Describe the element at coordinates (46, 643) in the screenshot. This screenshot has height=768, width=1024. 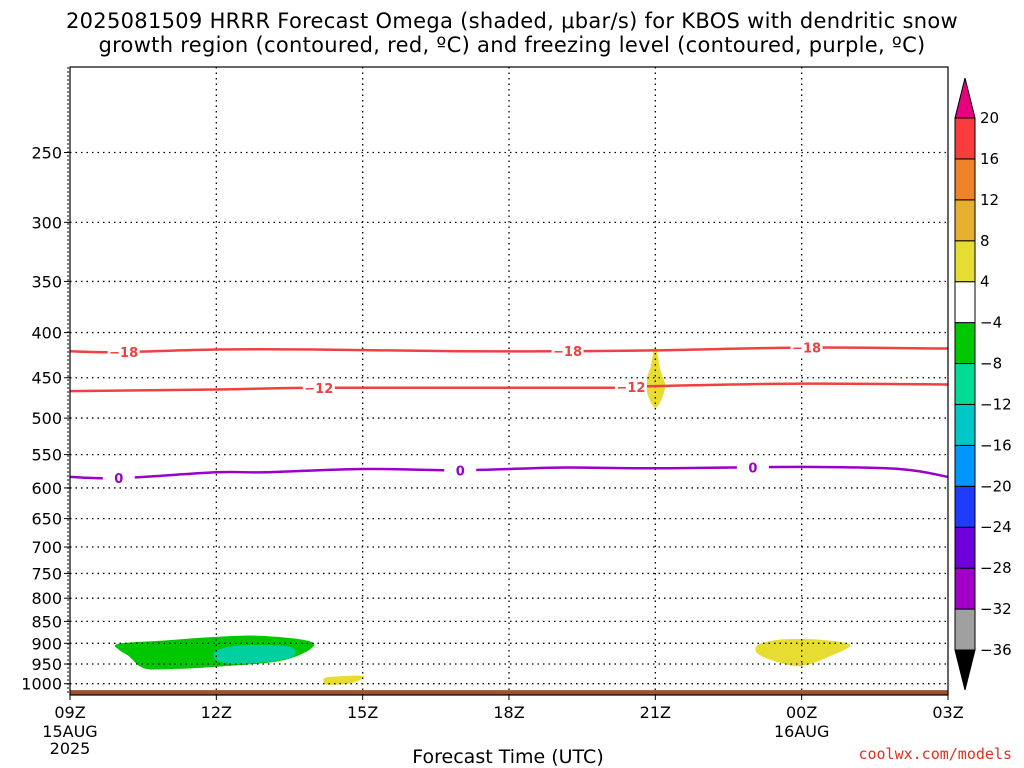
I see `y-tick-label: 900` at that location.